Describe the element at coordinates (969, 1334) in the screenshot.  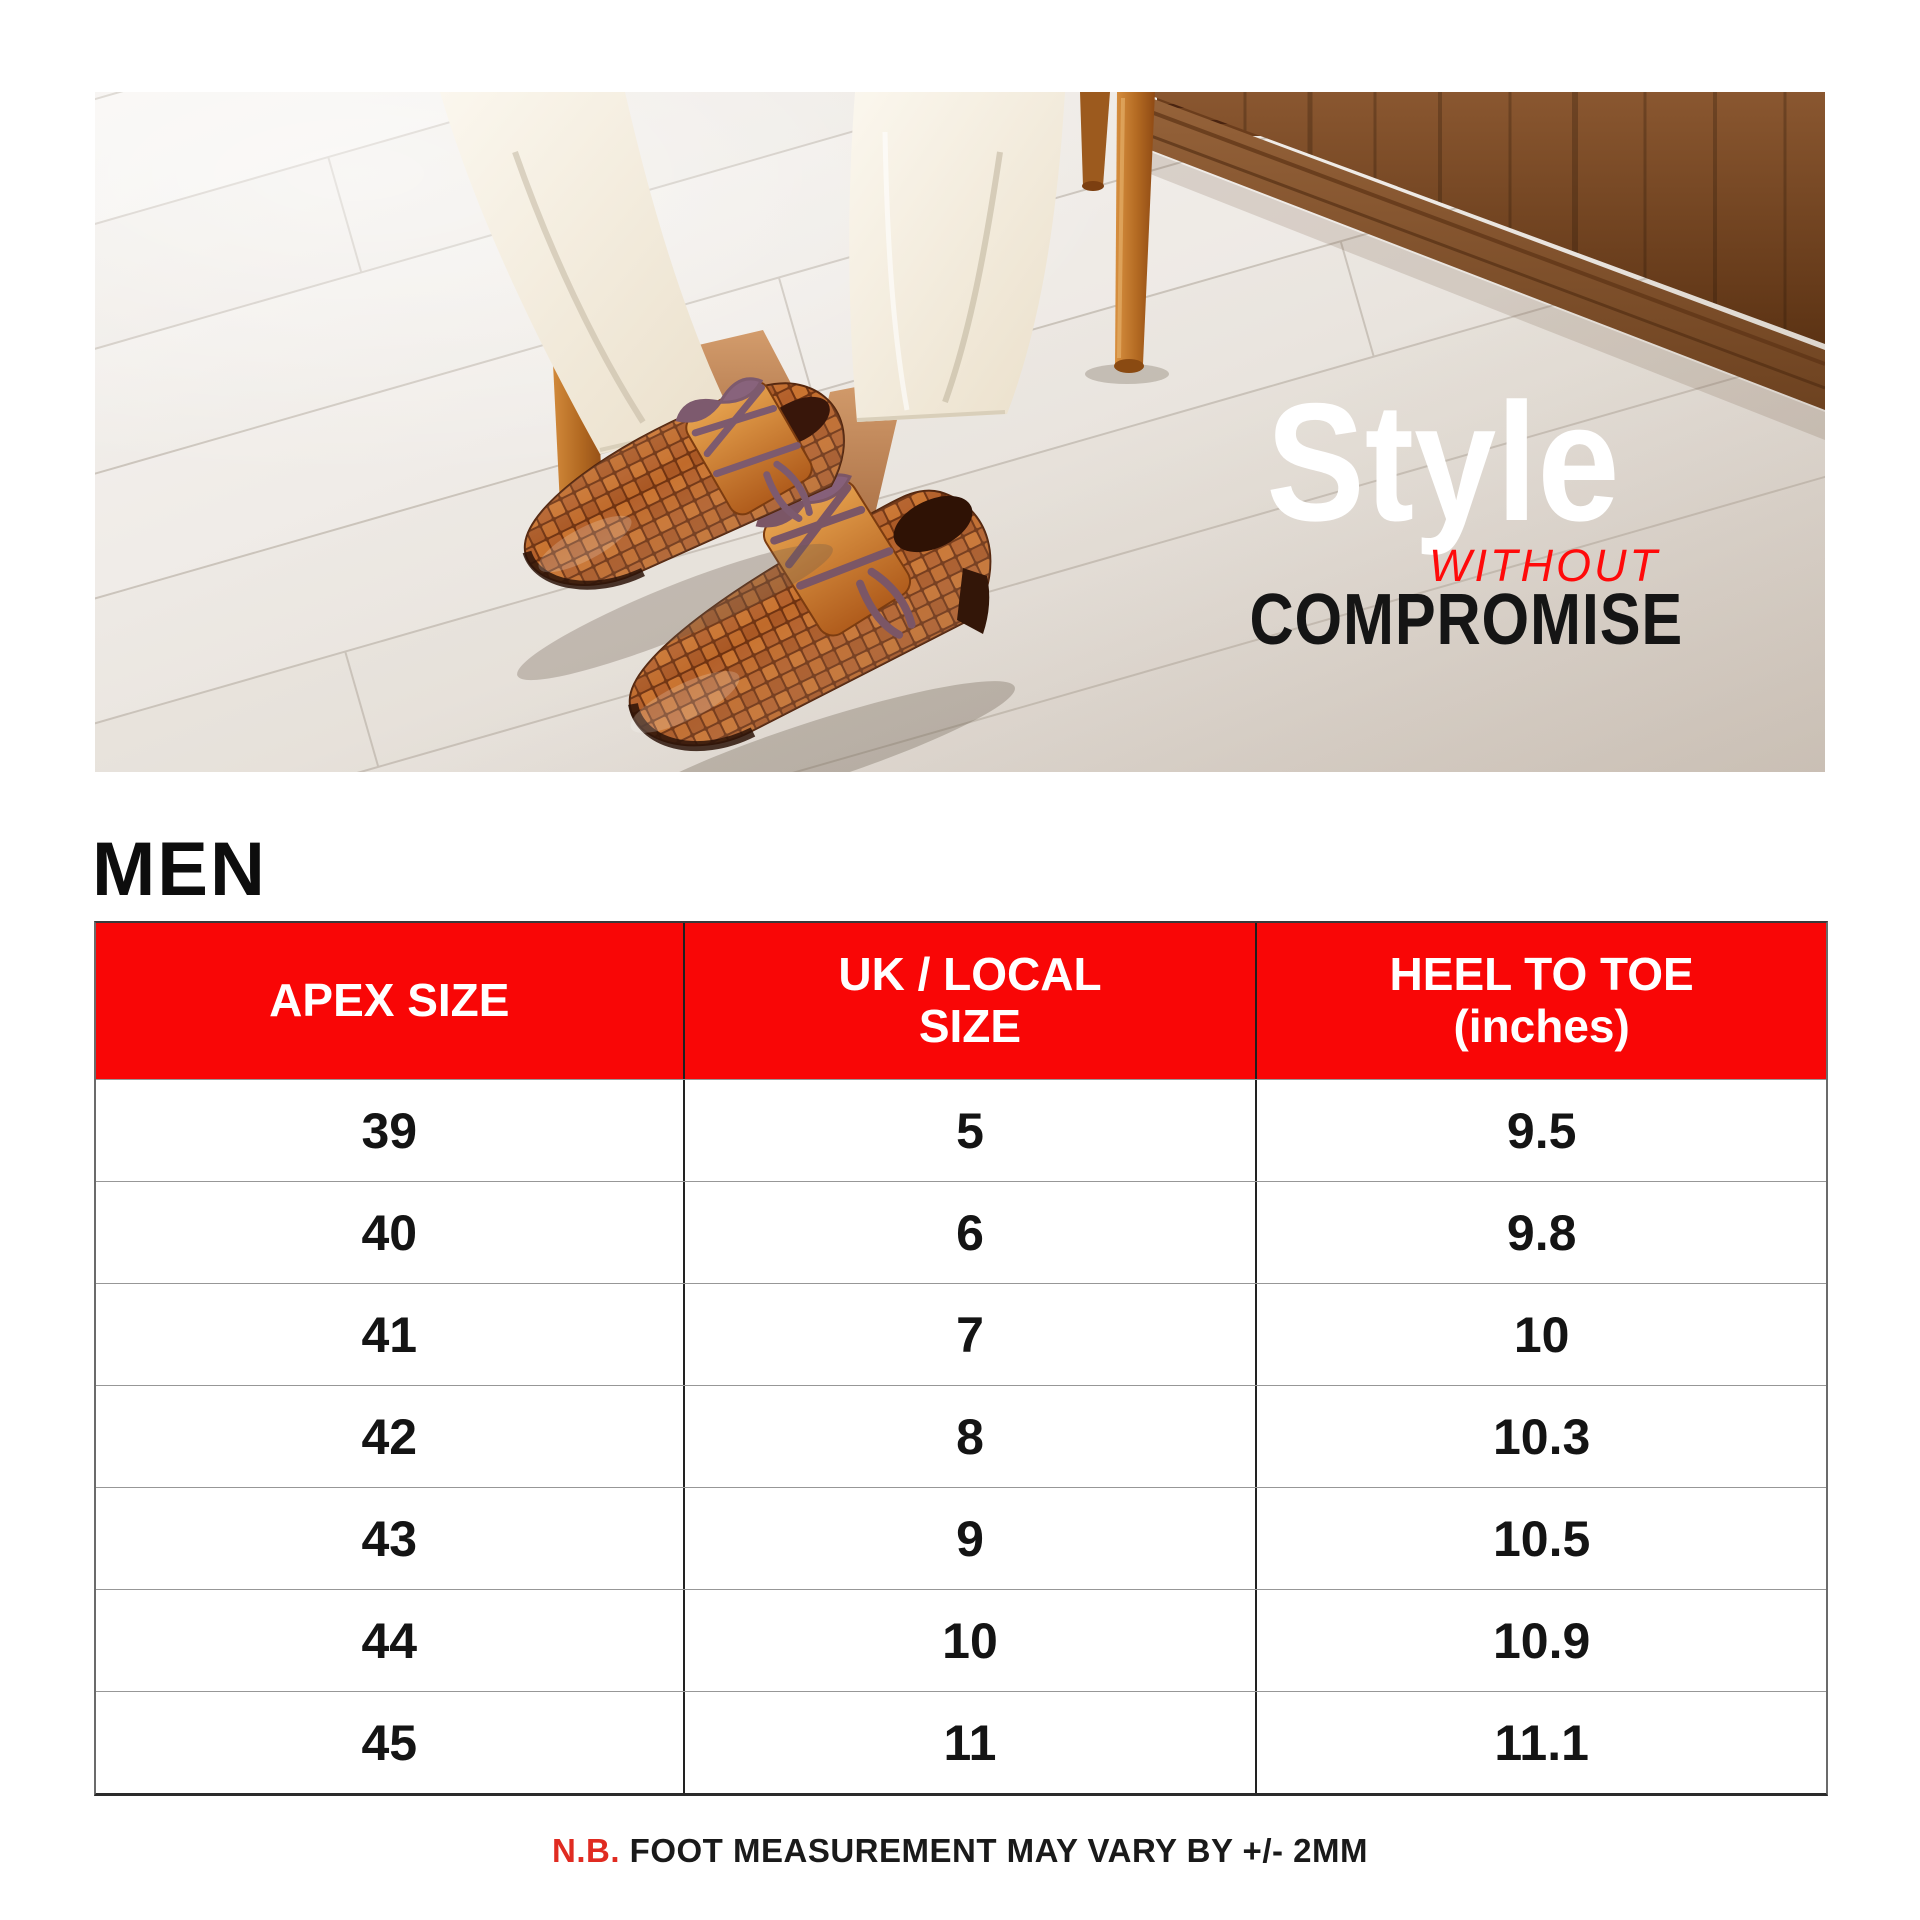
I see `cell-uk-size: 7` at that location.